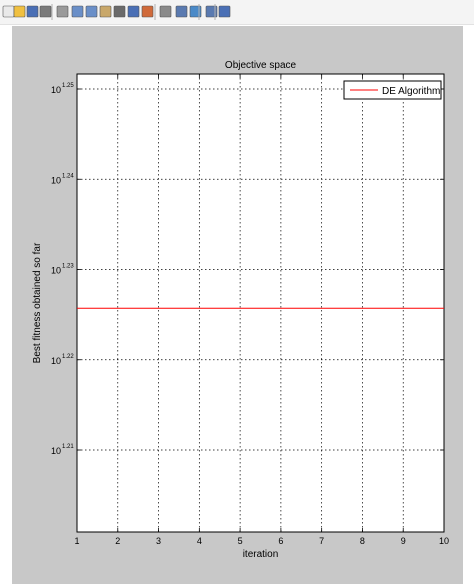 Image resolution: width=474 pixels, height=584 pixels. Describe the element at coordinates (411, 91) in the screenshot. I see `legend-label-de-algorithm: DE Algorithm` at that location.